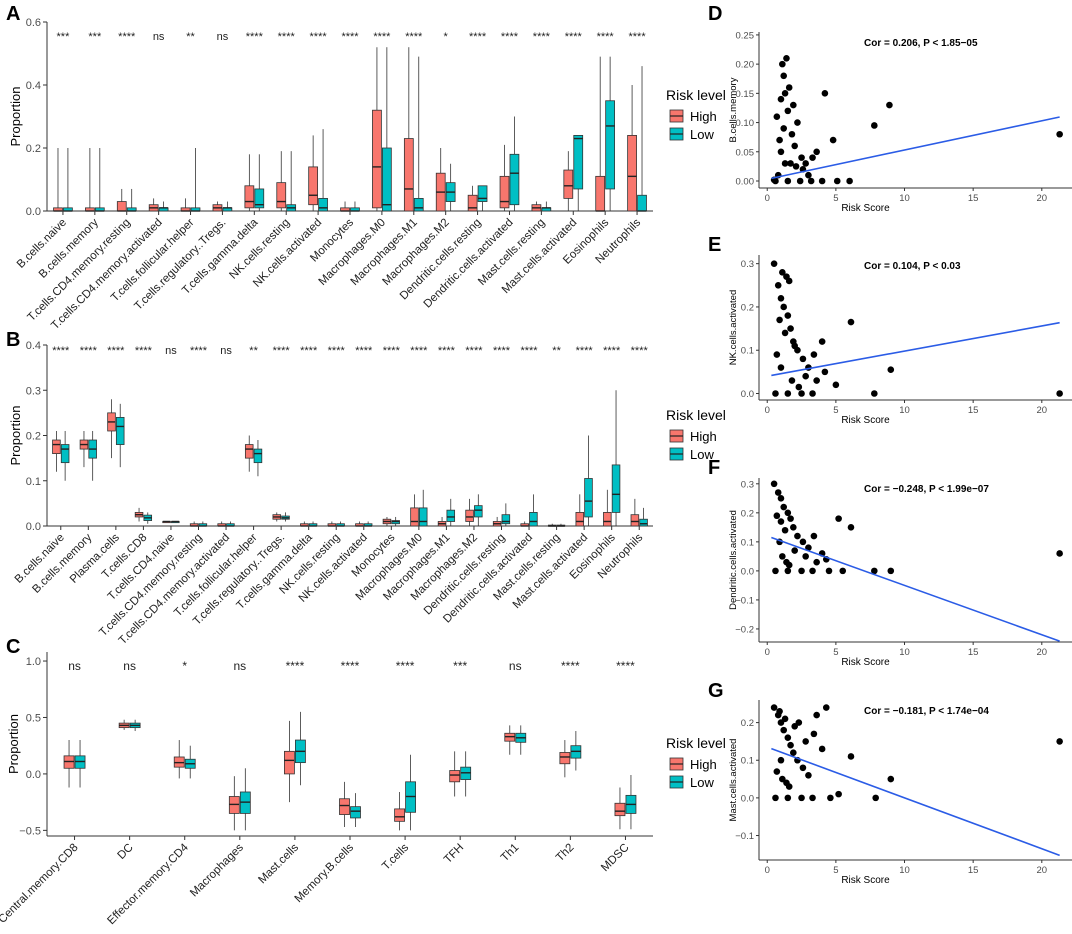 Image resolution: width=1072 pixels, height=934 pixels. Describe the element at coordinates (926, 711) in the screenshot. I see `correlation-annotation: Cor = −0.181, P < 1.74e−04` at that location.